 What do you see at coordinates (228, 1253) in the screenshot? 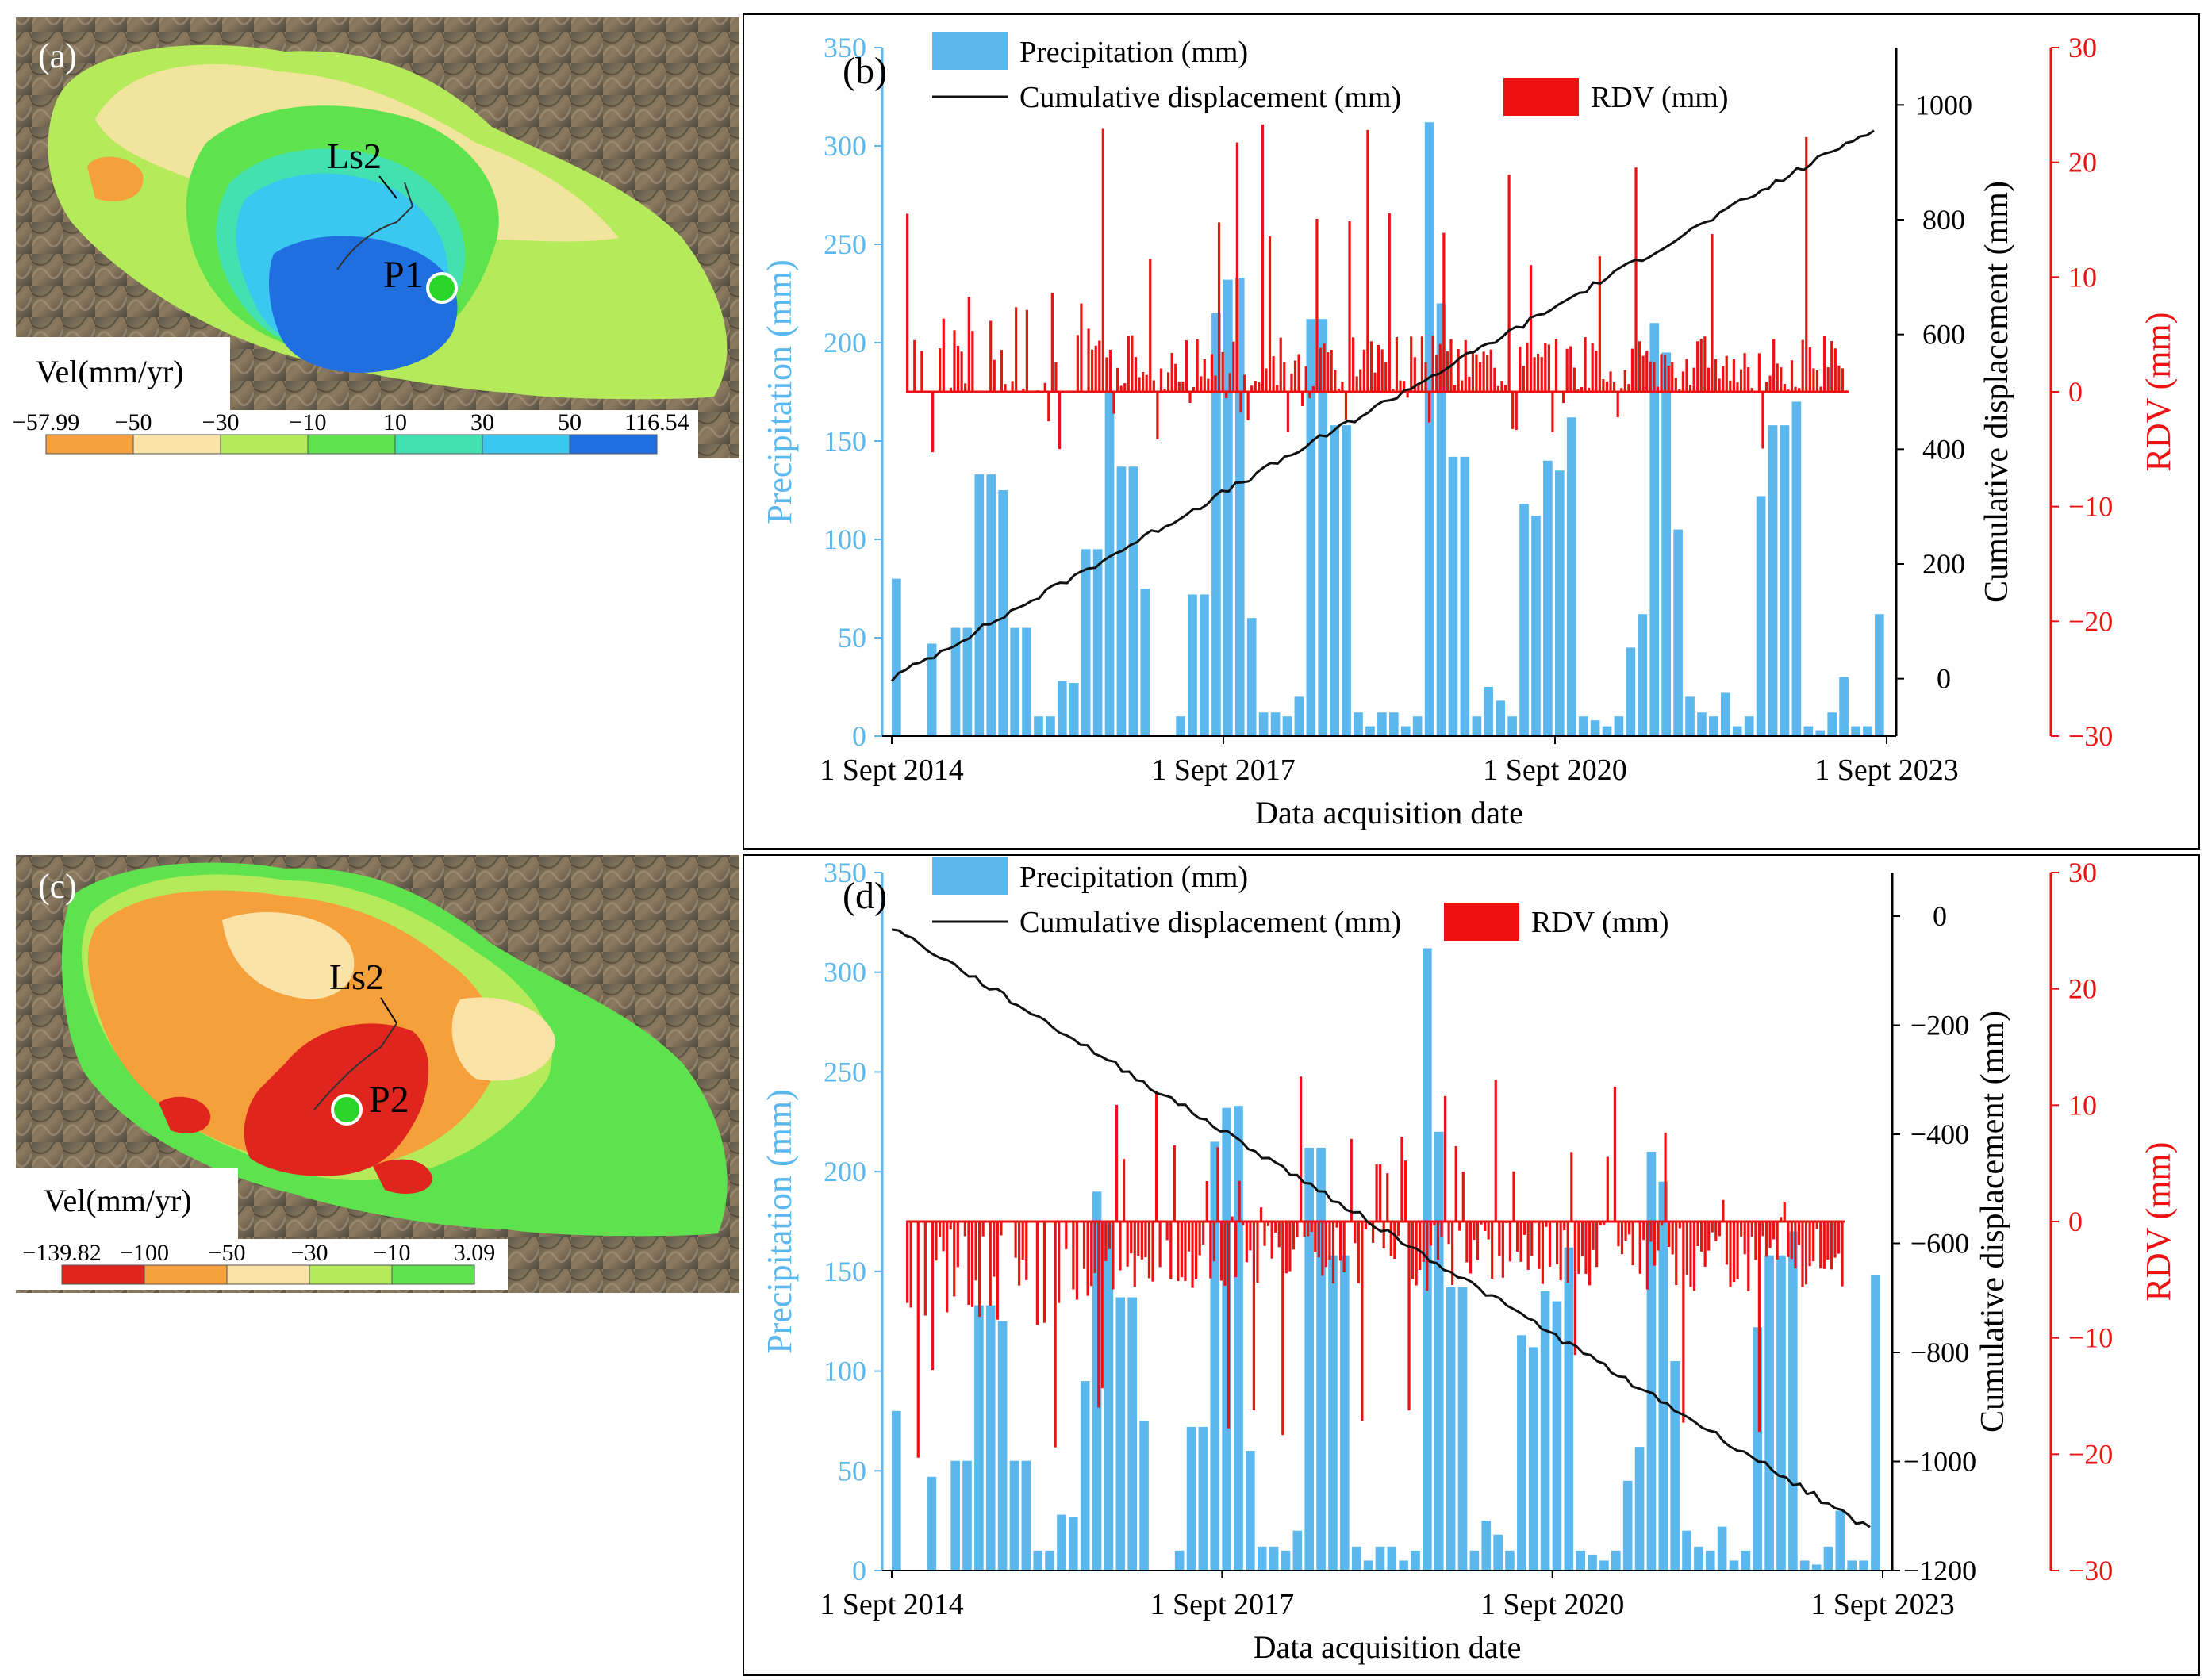
I see `legend-tick-label: −50` at bounding box center [228, 1253].